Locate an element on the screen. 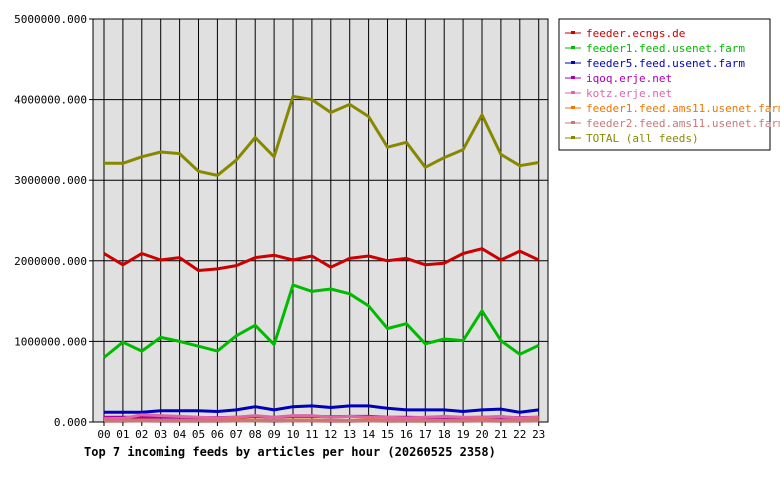 The width and height of the screenshot is (780, 480). x-tick-label: 11 is located at coordinates (311, 434).